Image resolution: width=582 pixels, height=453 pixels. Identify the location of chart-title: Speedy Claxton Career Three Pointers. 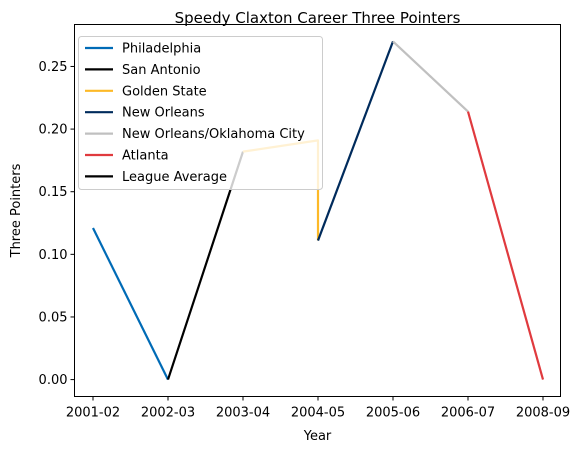
(318, 18).